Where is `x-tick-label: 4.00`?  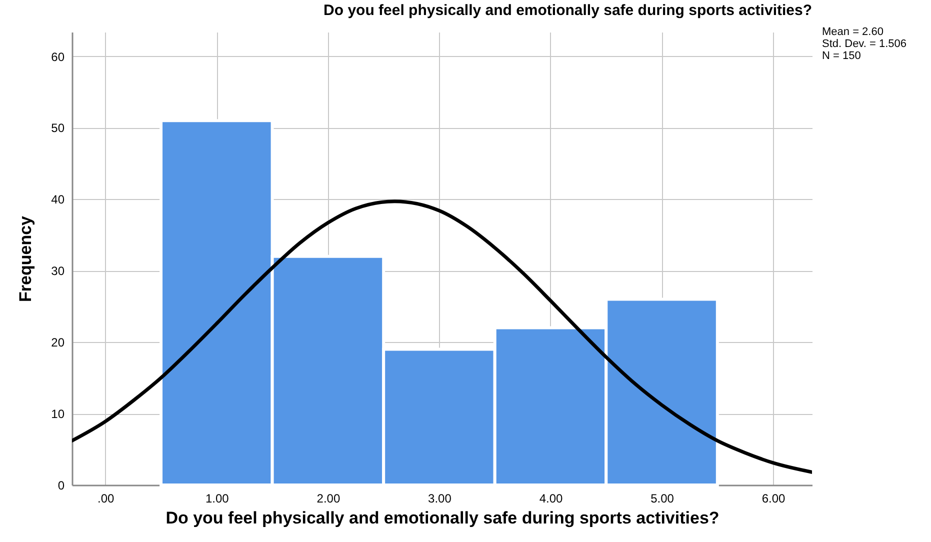 x-tick-label: 4.00 is located at coordinates (551, 499).